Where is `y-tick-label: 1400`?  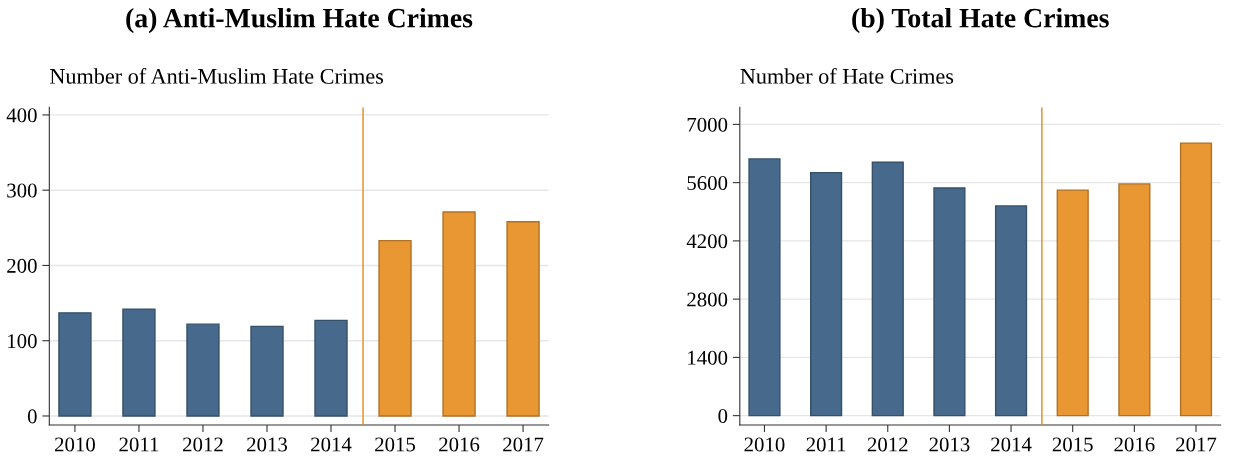
y-tick-label: 1400 is located at coordinates (708, 357).